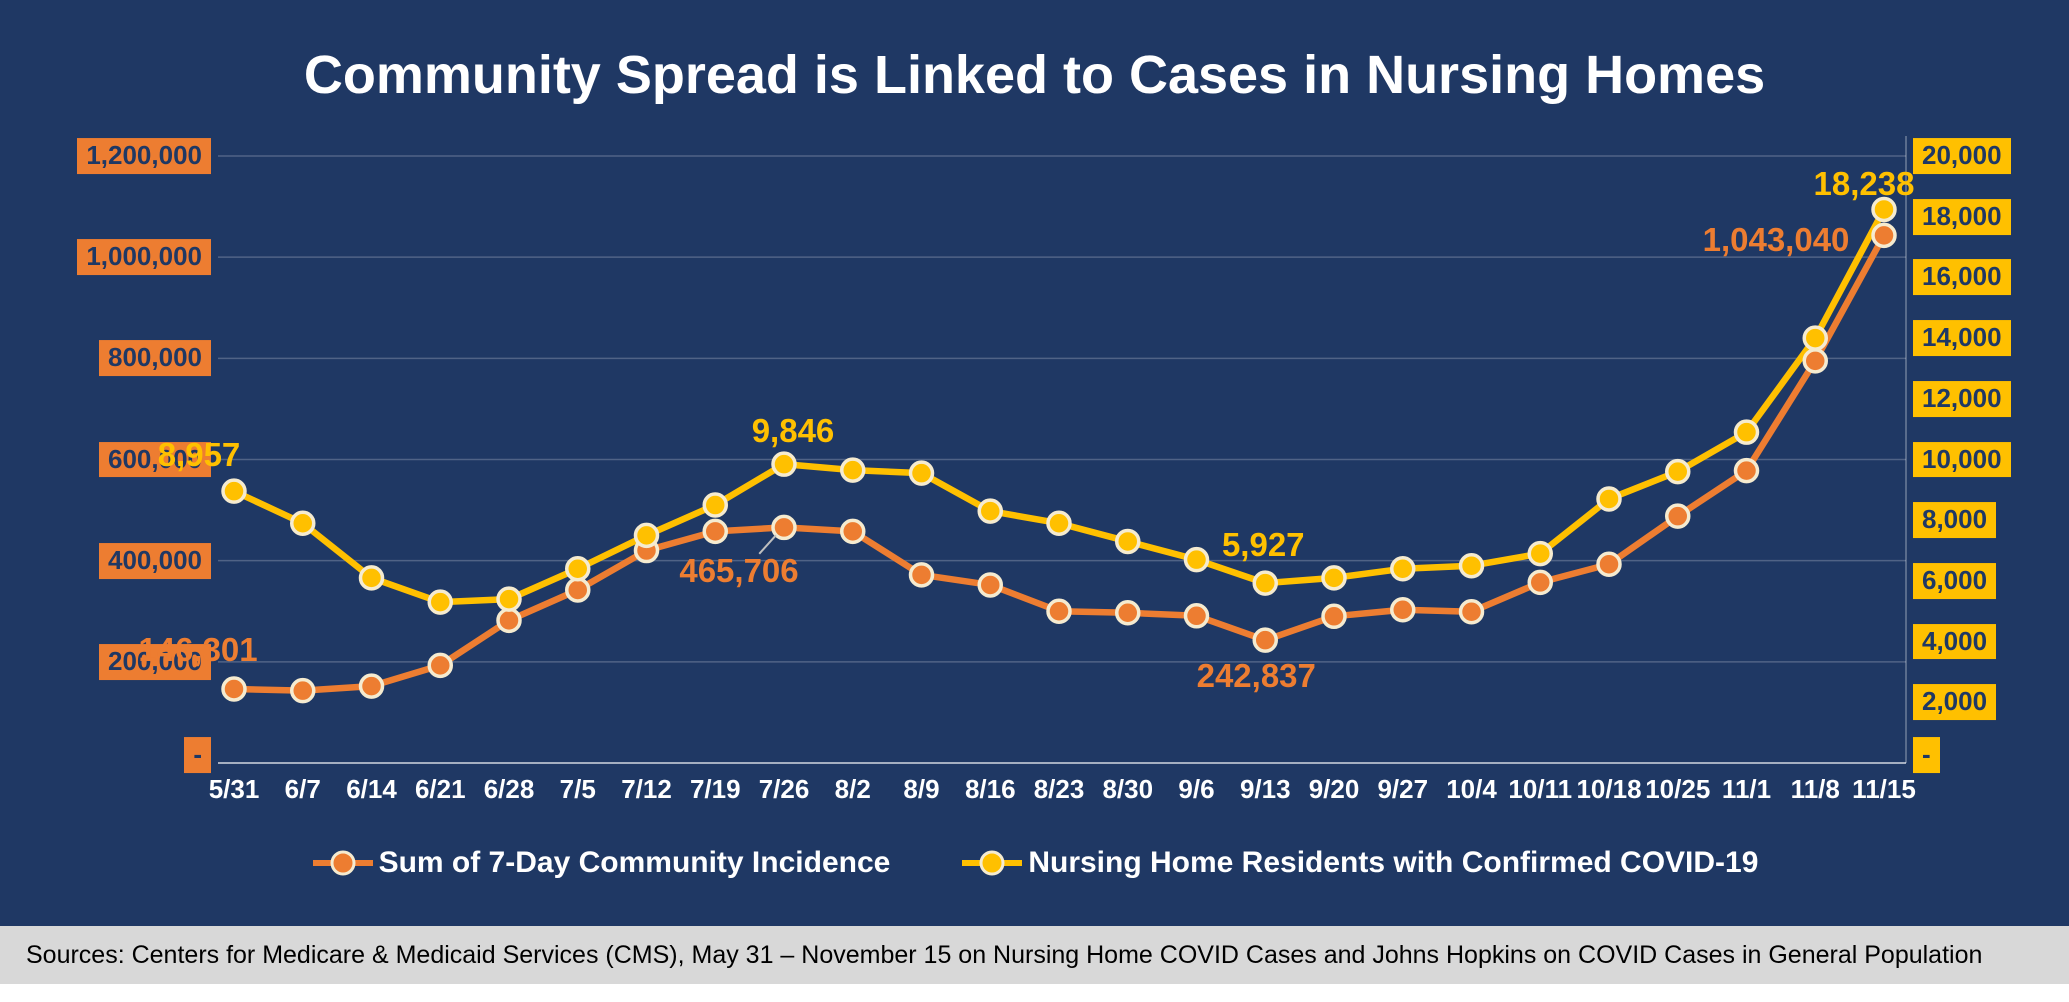  What do you see at coordinates (1955, 702) in the screenshot?
I see `right-axis-tick: 2,000` at bounding box center [1955, 702].